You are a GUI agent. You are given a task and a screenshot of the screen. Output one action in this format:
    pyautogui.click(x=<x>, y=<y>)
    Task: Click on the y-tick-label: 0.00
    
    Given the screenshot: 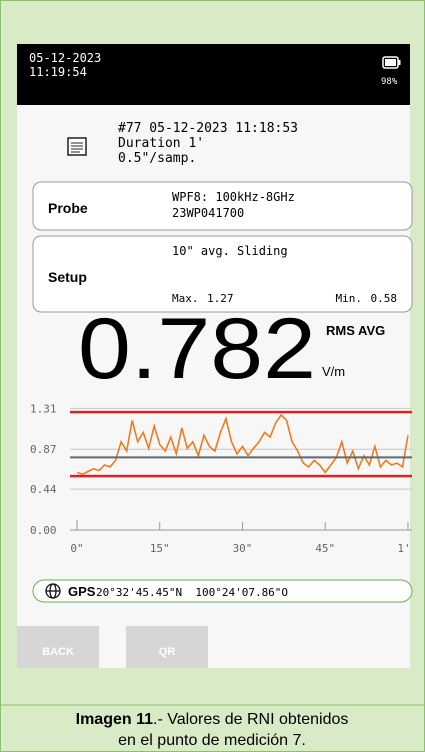 What is the action you would take?
    pyautogui.click(x=43, y=530)
    